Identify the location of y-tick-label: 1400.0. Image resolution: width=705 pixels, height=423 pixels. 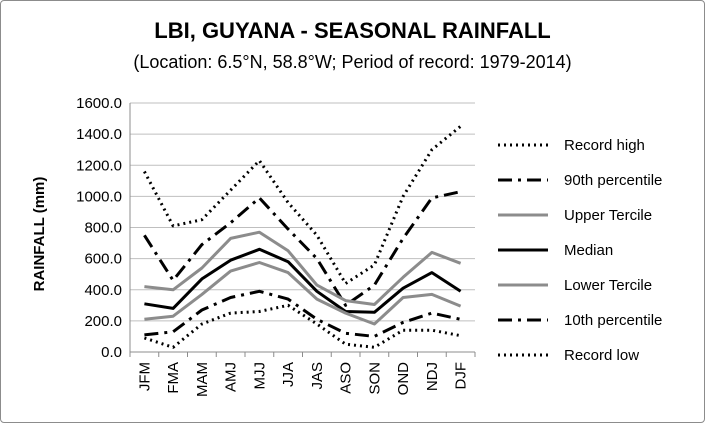
(99, 134).